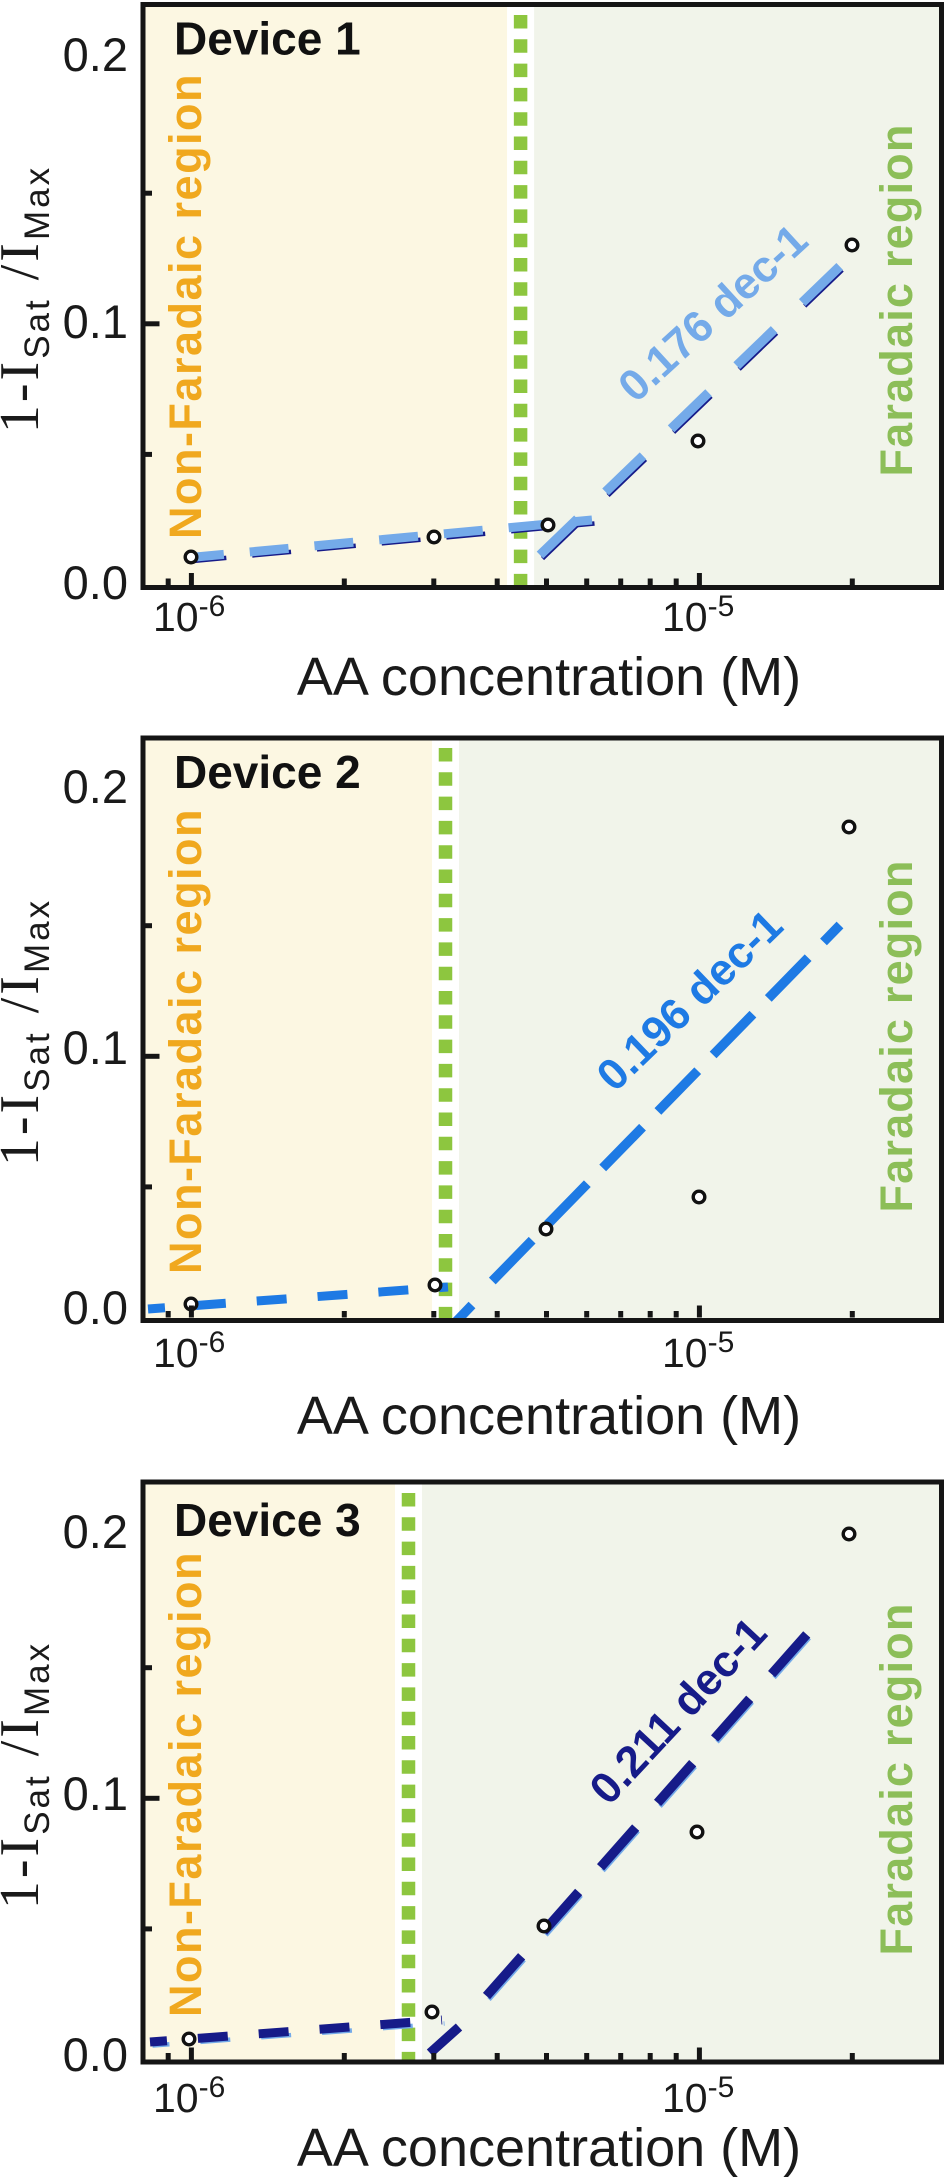 This screenshot has width=945, height=2184. Describe the element at coordinates (267, 1520) in the screenshot. I see `svg-text: Device 3` at that location.